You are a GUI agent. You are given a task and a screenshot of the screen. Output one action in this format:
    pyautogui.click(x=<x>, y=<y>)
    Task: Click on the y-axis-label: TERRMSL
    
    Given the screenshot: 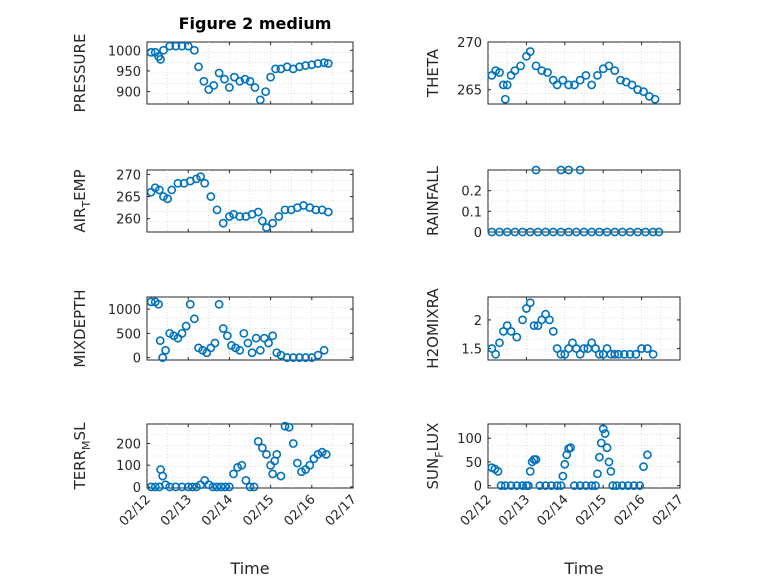 What is the action you would take?
    pyautogui.click(x=82, y=456)
    